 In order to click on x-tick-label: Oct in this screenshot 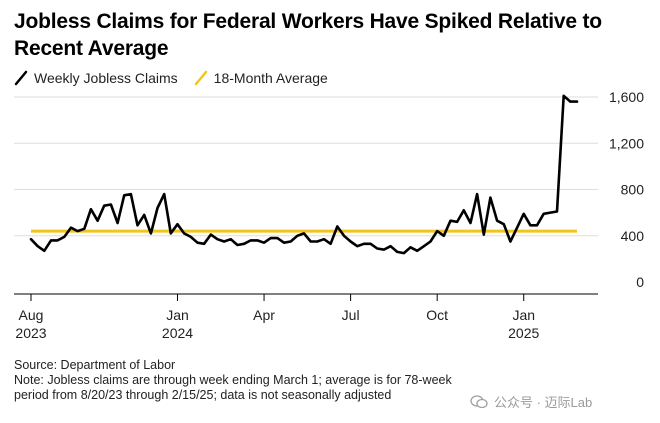, I will do `click(437, 315)`.